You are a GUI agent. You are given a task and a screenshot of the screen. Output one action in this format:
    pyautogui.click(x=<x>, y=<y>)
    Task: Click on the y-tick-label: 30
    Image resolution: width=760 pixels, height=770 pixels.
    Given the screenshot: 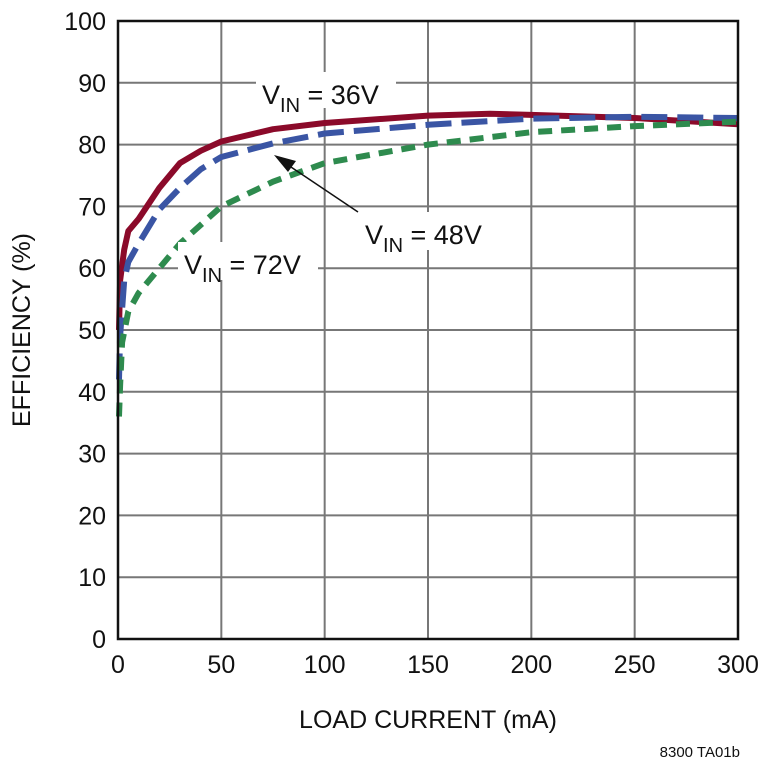 What is the action you would take?
    pyautogui.click(x=92, y=455)
    